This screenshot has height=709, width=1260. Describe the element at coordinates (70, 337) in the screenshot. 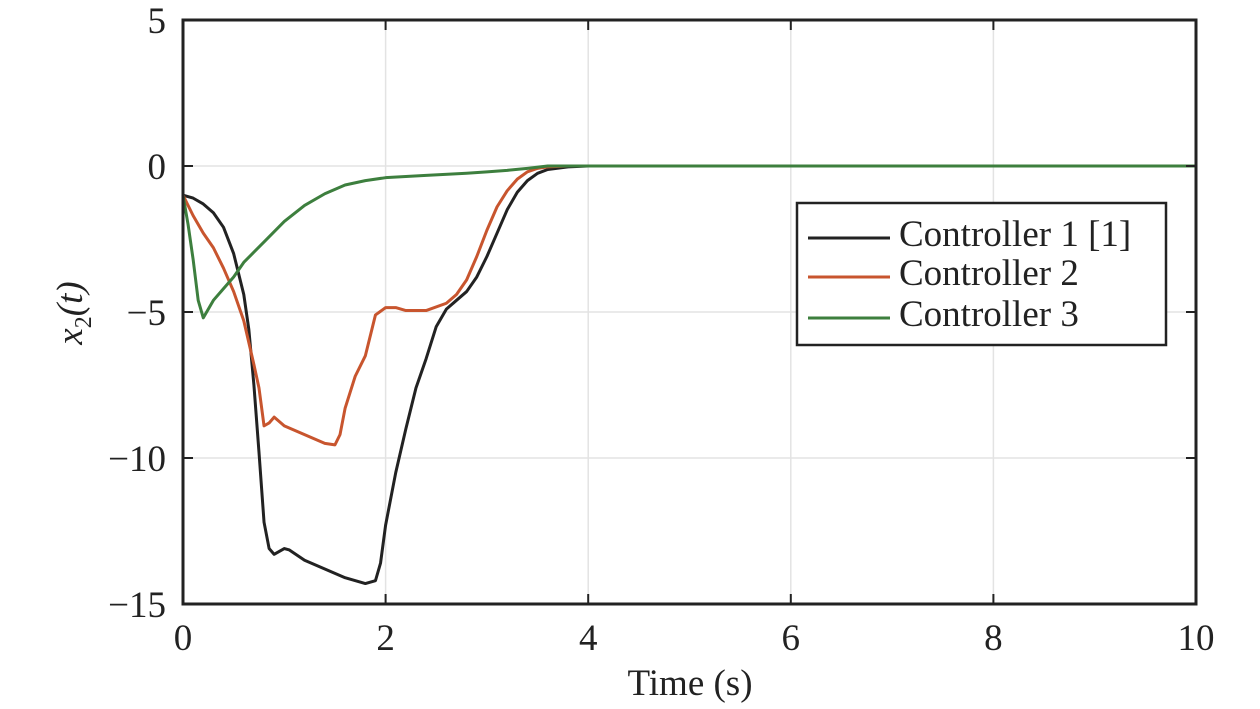

I see `y-axis-title-var: x` at that location.